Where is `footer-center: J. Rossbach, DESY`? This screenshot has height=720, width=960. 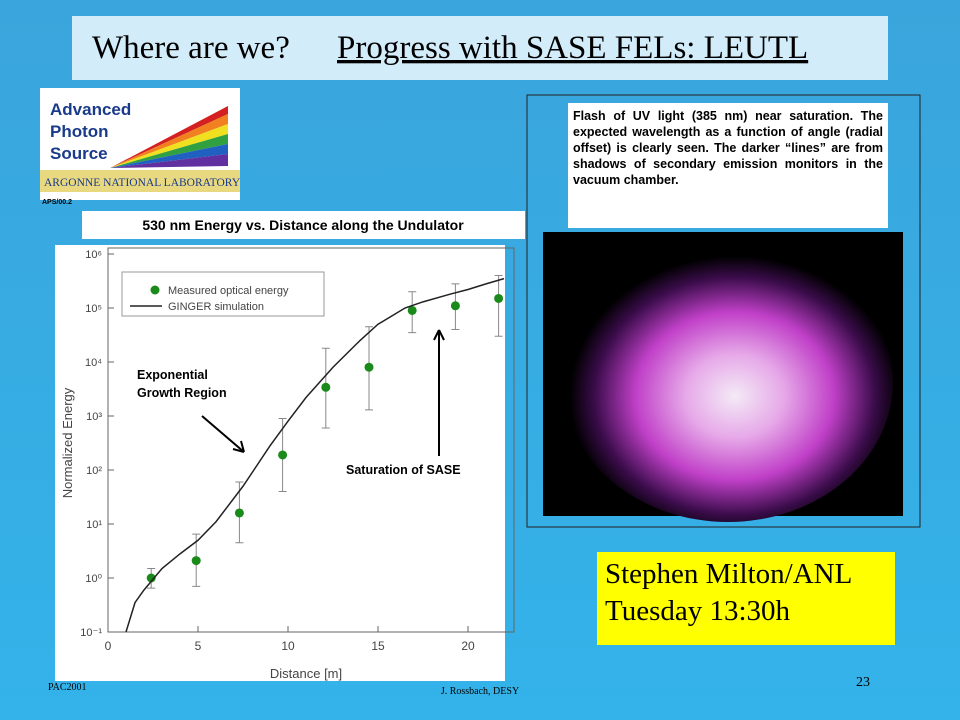
footer-center: J. Rossbach, DESY is located at coordinates (480, 691).